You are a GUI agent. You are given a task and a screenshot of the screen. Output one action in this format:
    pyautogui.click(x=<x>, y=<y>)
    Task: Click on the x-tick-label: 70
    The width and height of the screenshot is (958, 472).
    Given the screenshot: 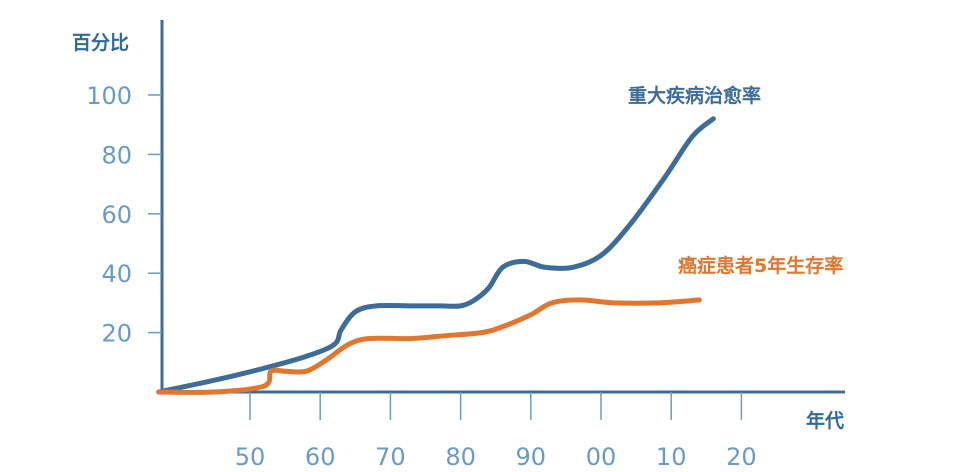 What is the action you would take?
    pyautogui.click(x=390, y=457)
    